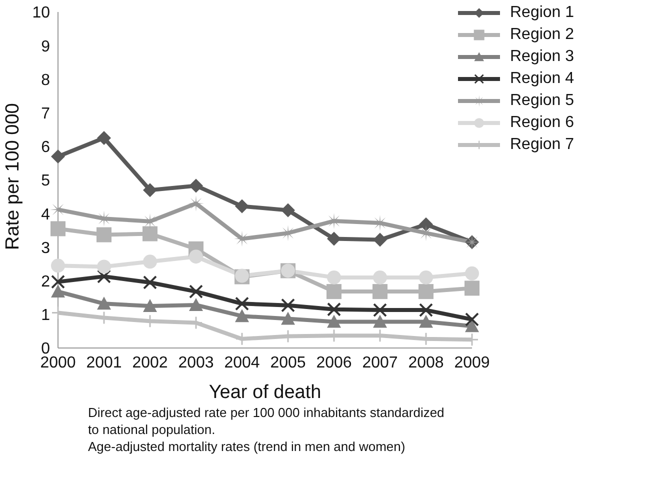 This screenshot has width=646, height=486. I want to click on y-tick-label: 1, so click(45, 315).